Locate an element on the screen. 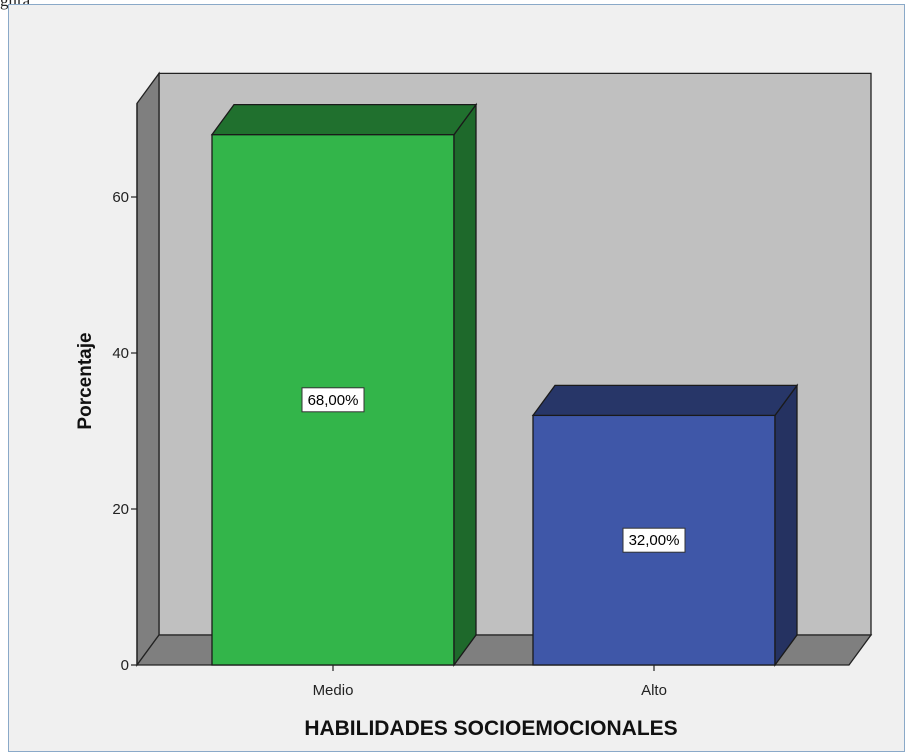 This screenshot has height=756, width=909. x-tick-label: Alto is located at coordinates (654, 690).